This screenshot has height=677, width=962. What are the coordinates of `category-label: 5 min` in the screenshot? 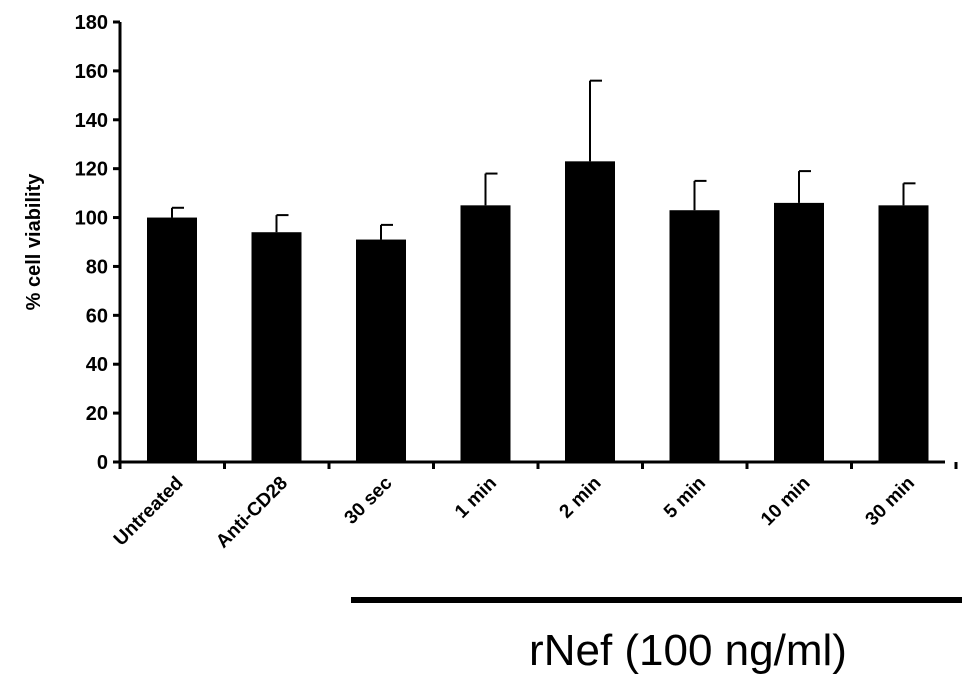 It's located at (685, 498).